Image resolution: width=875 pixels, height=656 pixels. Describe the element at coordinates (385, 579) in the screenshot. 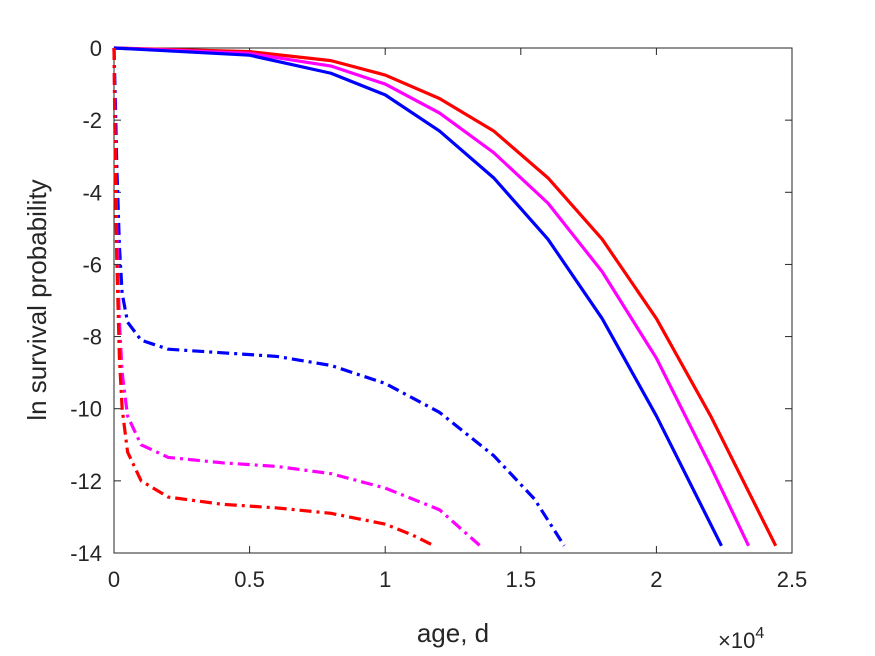

I see `x-tick-label: 1` at that location.